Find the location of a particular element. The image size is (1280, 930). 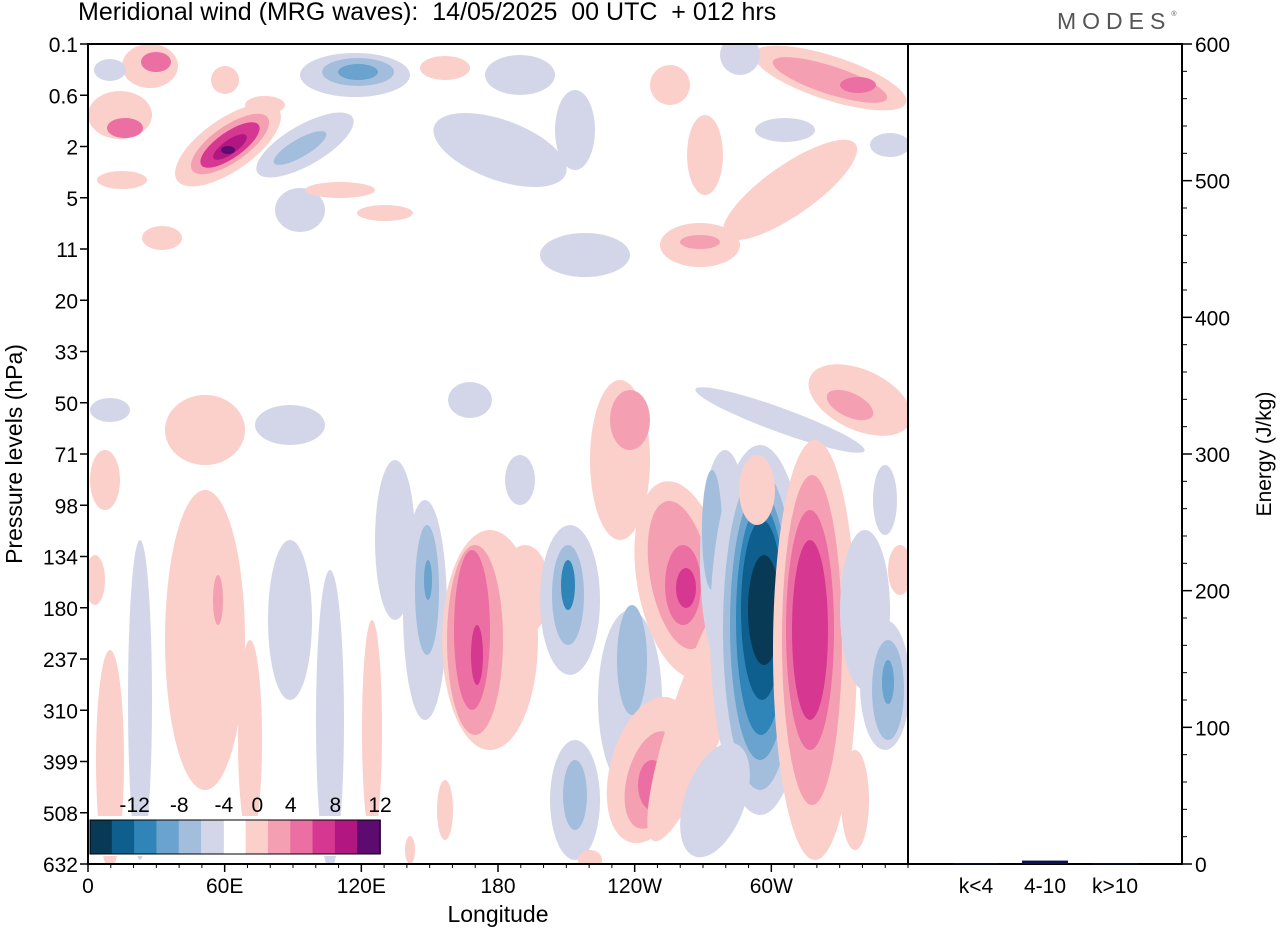

colorbar-swatches is located at coordinates (235, 837).